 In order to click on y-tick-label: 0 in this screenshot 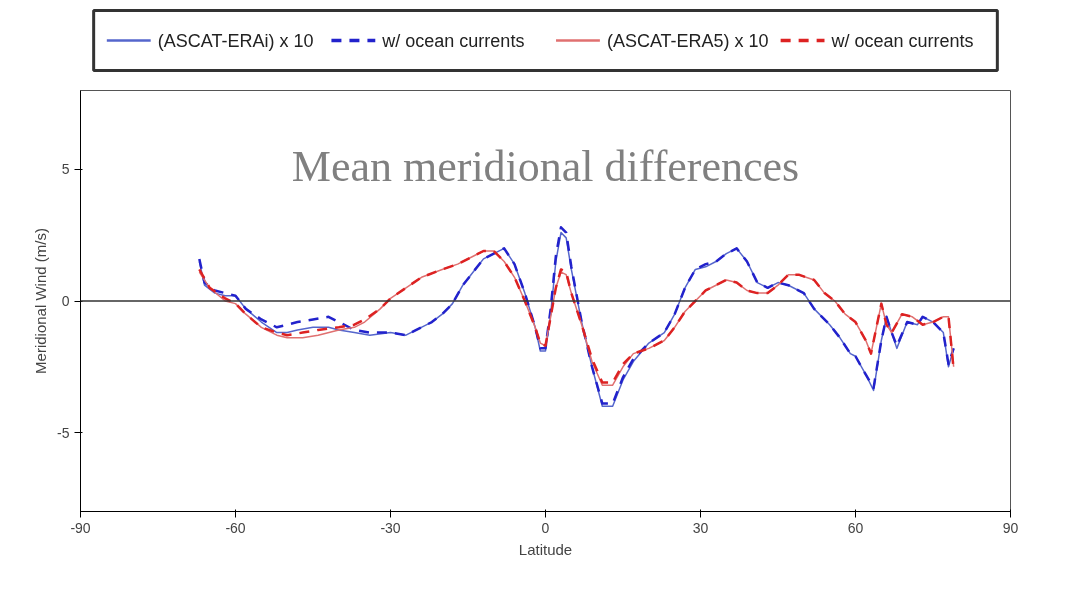, I will do `click(65, 301)`.